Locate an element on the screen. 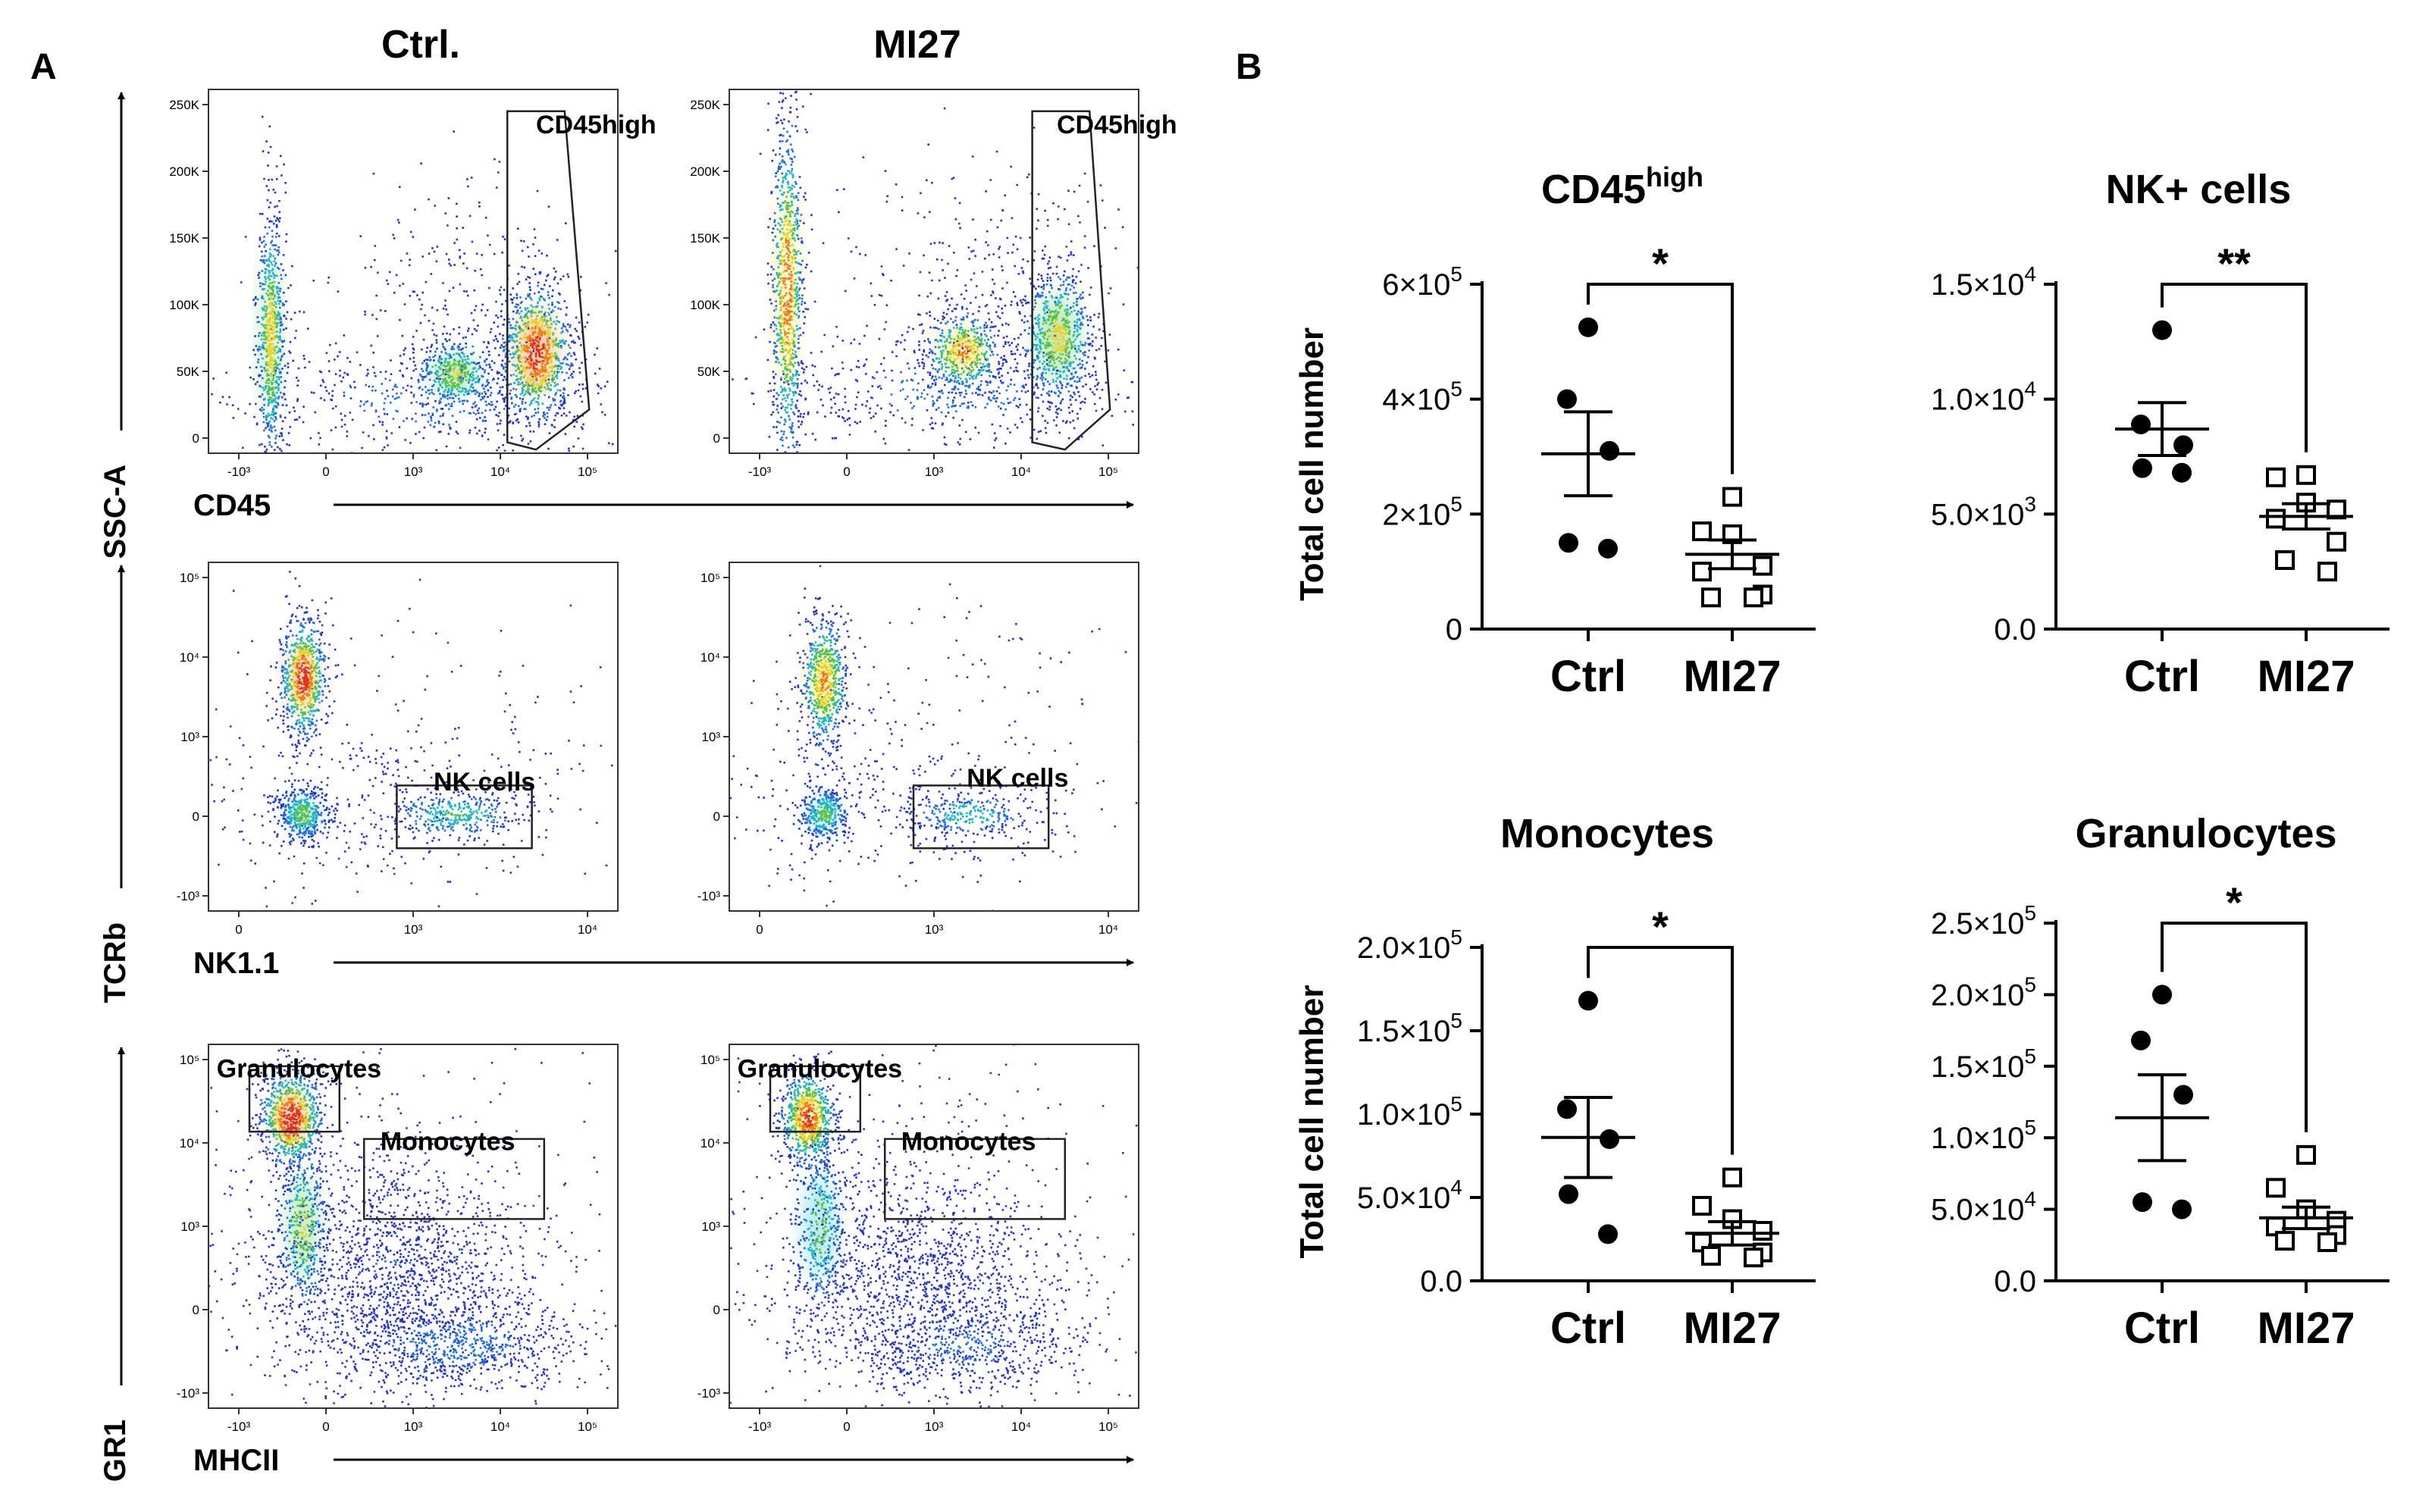 The width and height of the screenshot is (2435, 1512). y-axis-label: SSC-A is located at coordinates (116, 512).